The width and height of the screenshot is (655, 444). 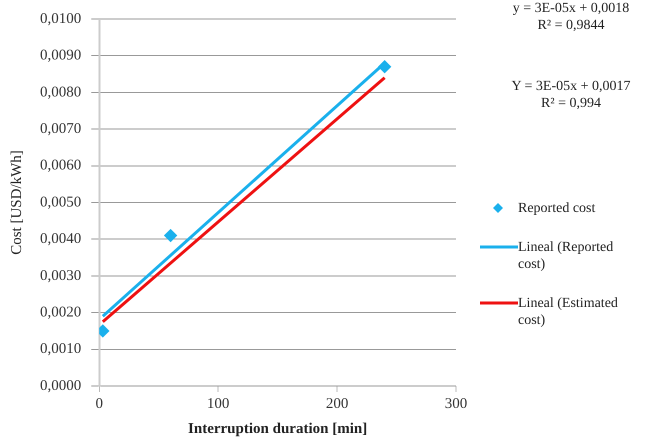 What do you see at coordinates (61, 18) in the screenshot?
I see `y-tick-label: 0,0100` at bounding box center [61, 18].